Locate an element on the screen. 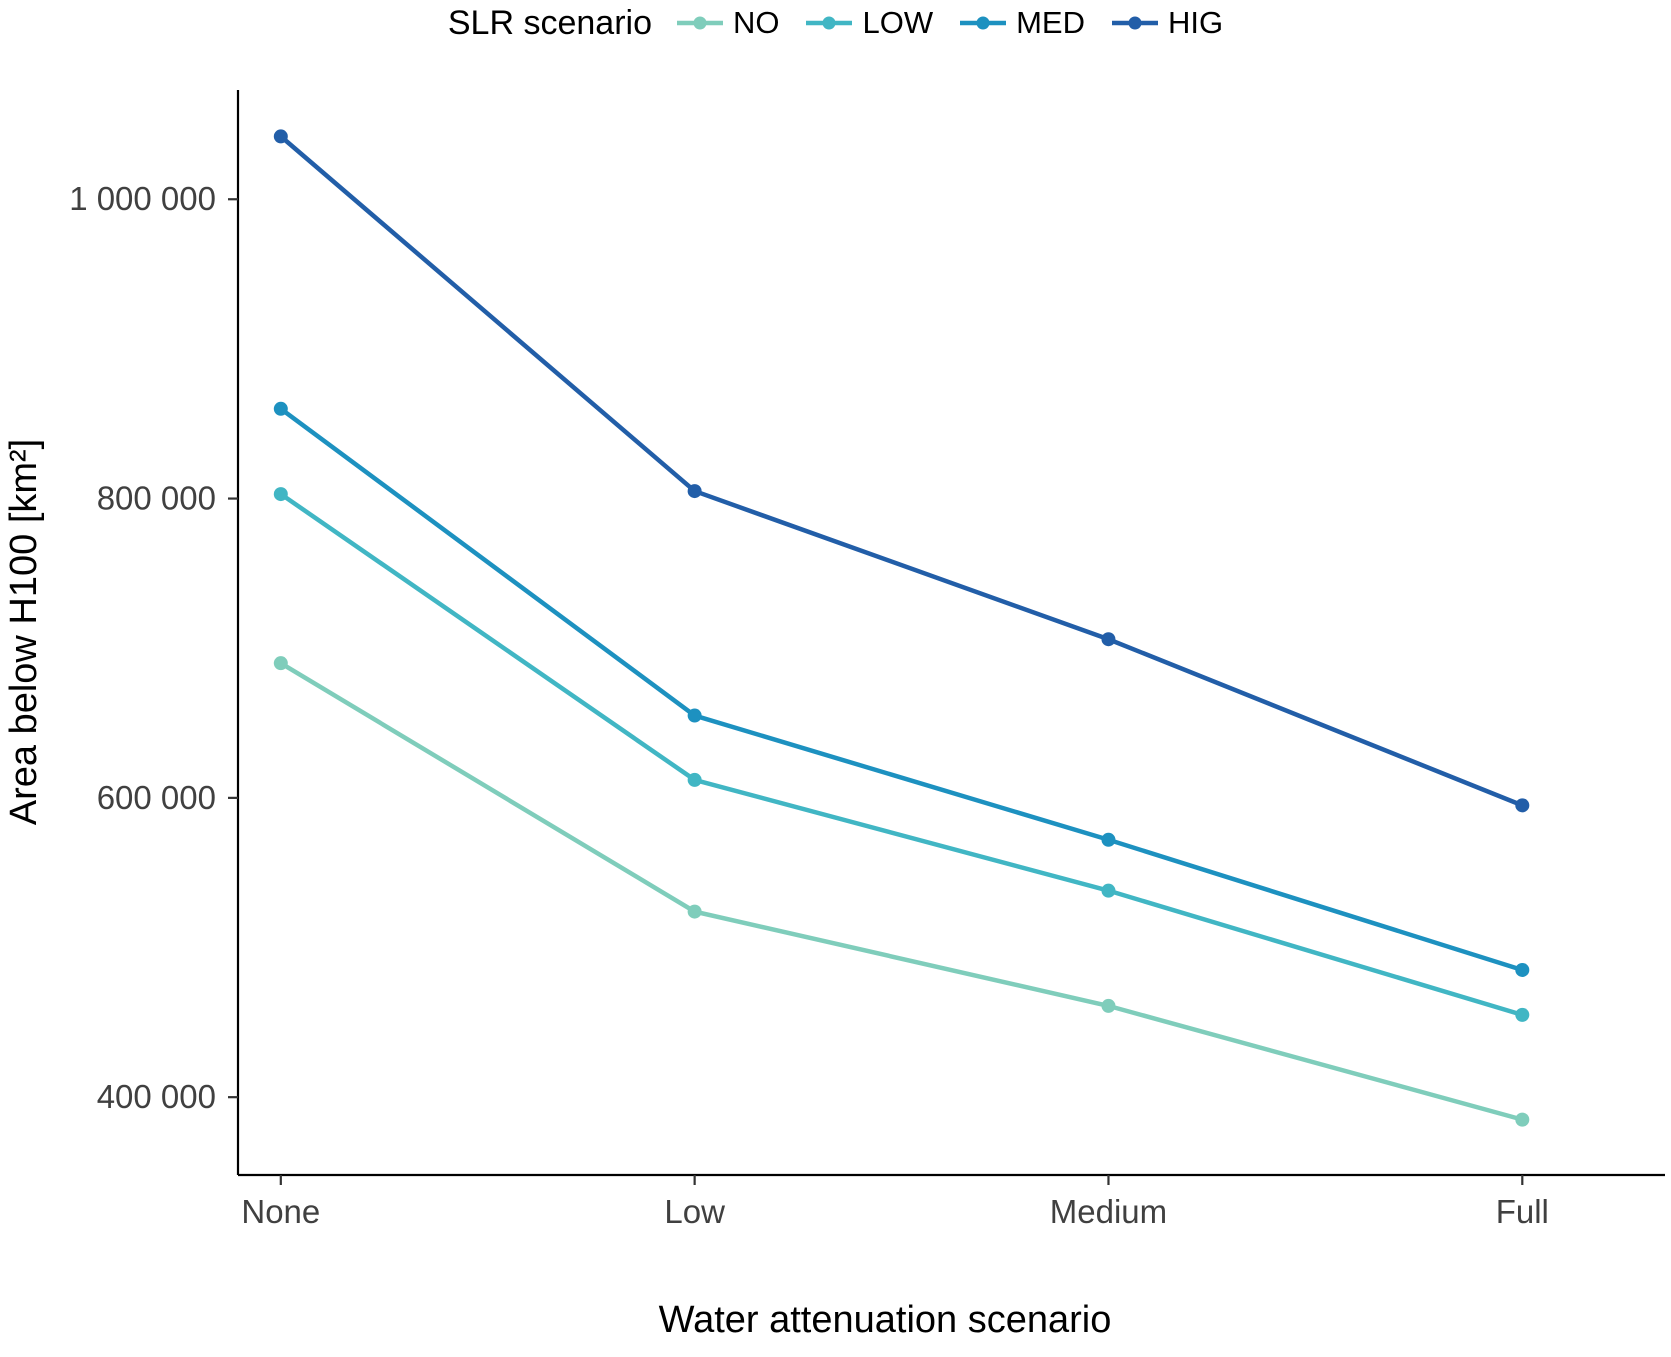 This screenshot has width=1671, height=1357. x-tick-label: Full is located at coordinates (1522, 1211).